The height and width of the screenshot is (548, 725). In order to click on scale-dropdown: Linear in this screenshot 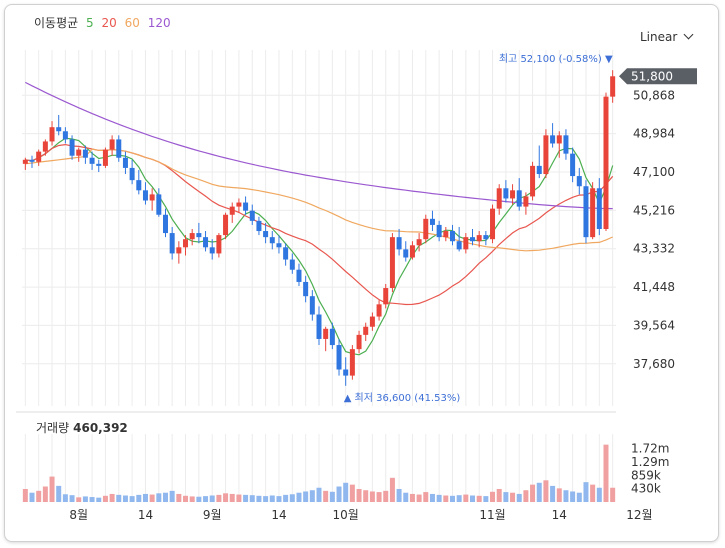, I will do `click(667, 36)`.